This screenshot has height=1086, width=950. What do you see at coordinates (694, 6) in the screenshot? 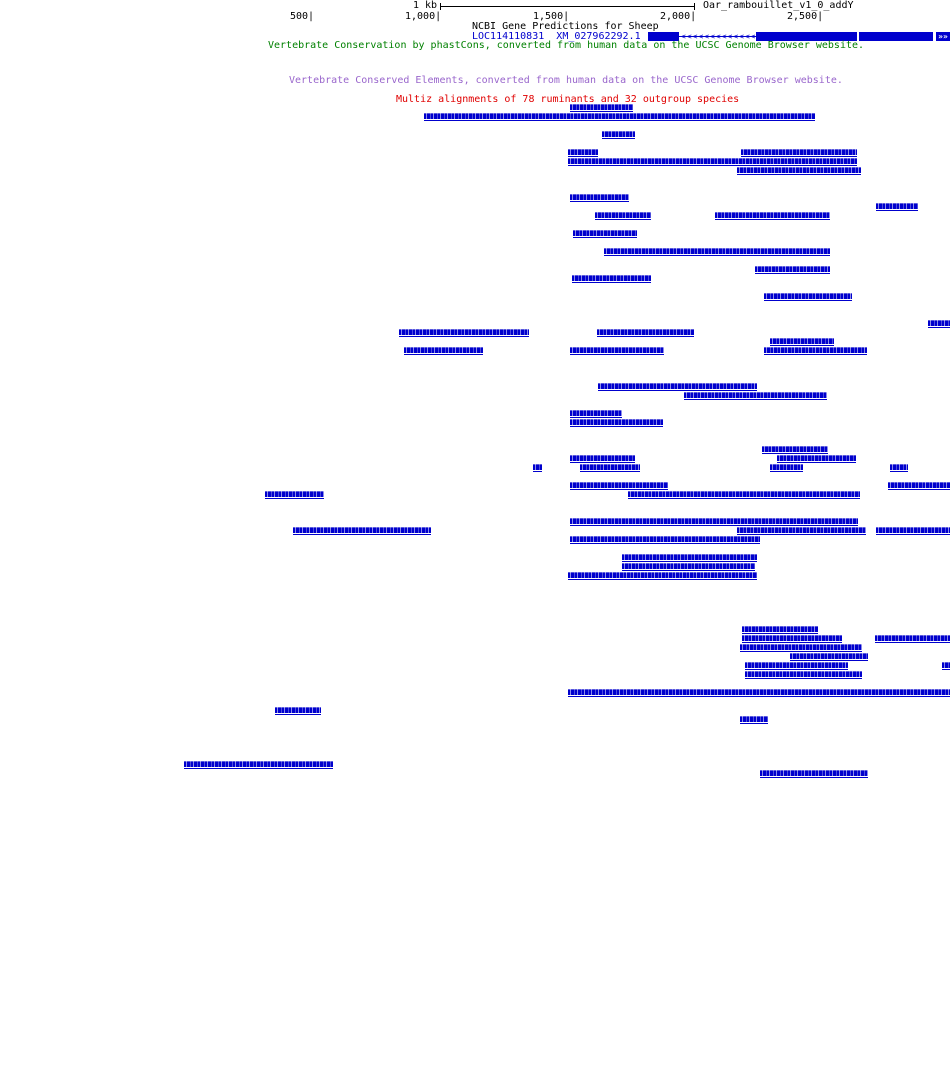
I see `scale-bar-right-tick` at bounding box center [694, 6].